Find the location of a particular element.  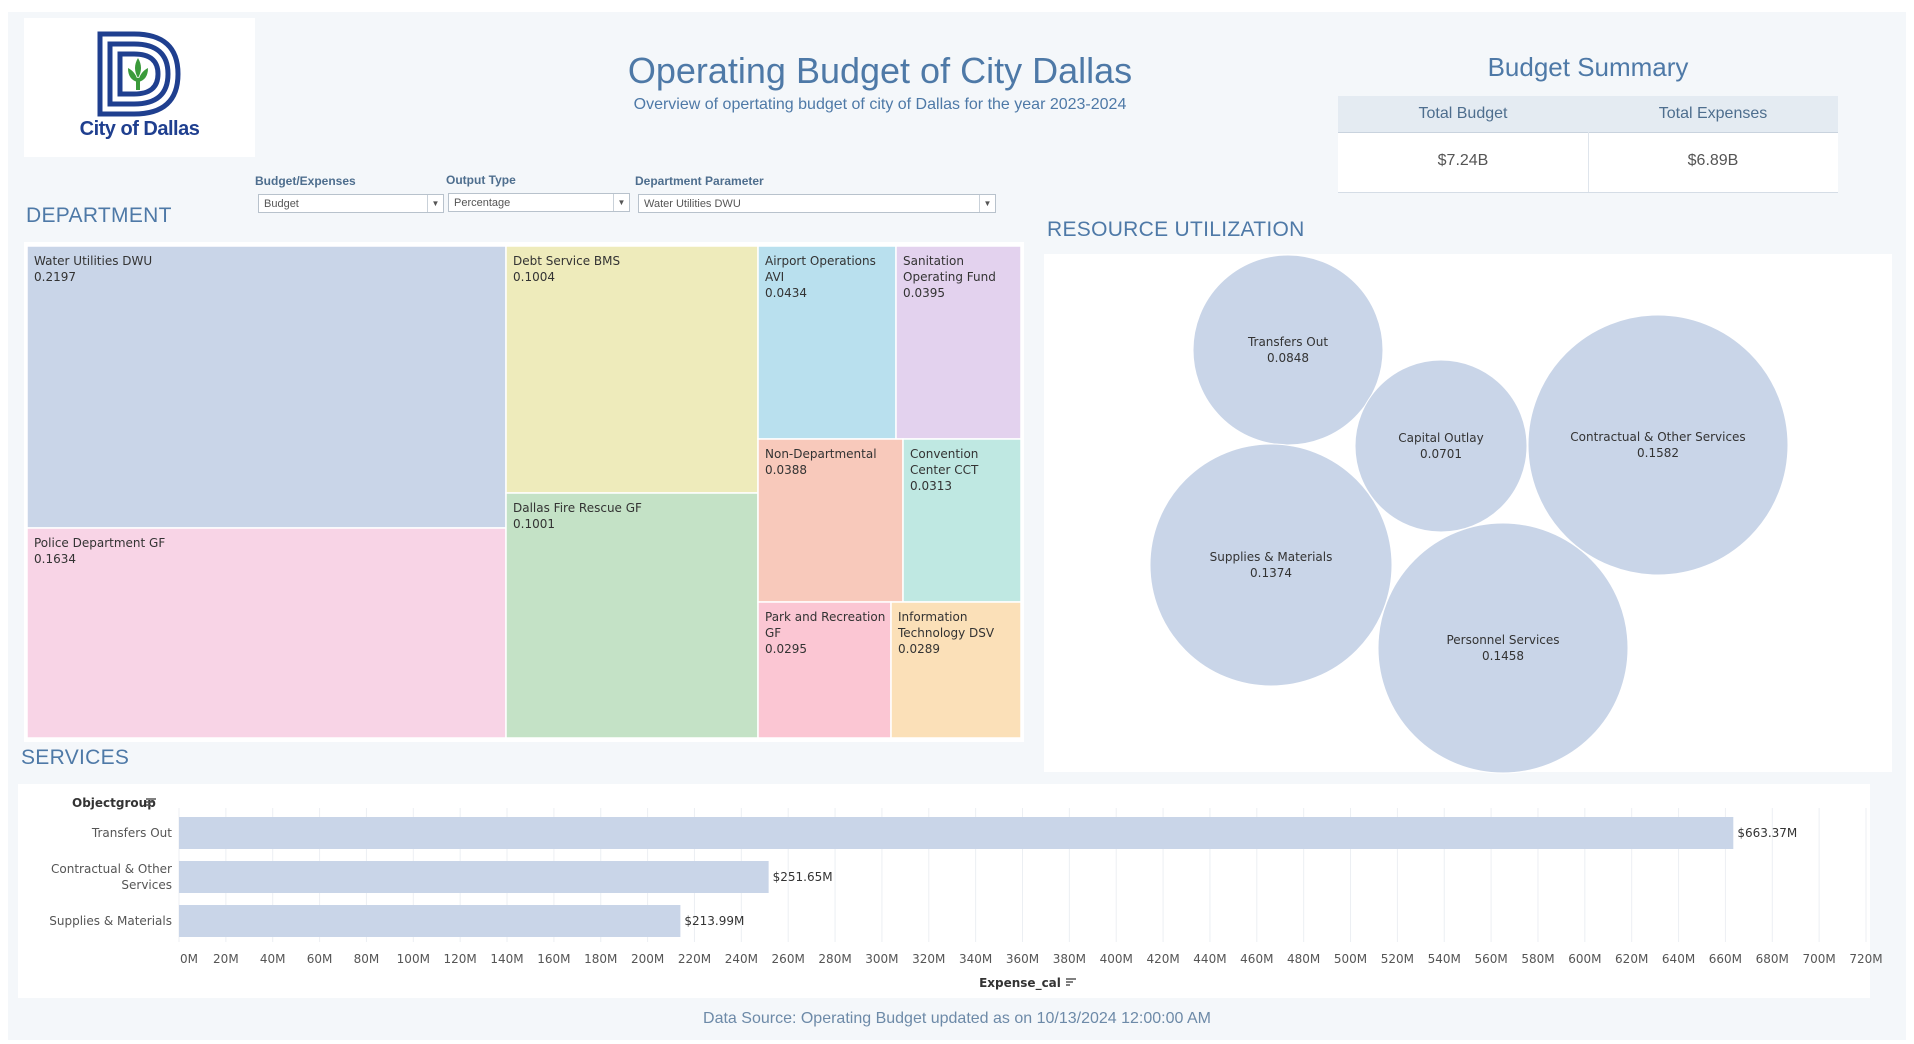

summary-divider is located at coordinates (1588, 162).